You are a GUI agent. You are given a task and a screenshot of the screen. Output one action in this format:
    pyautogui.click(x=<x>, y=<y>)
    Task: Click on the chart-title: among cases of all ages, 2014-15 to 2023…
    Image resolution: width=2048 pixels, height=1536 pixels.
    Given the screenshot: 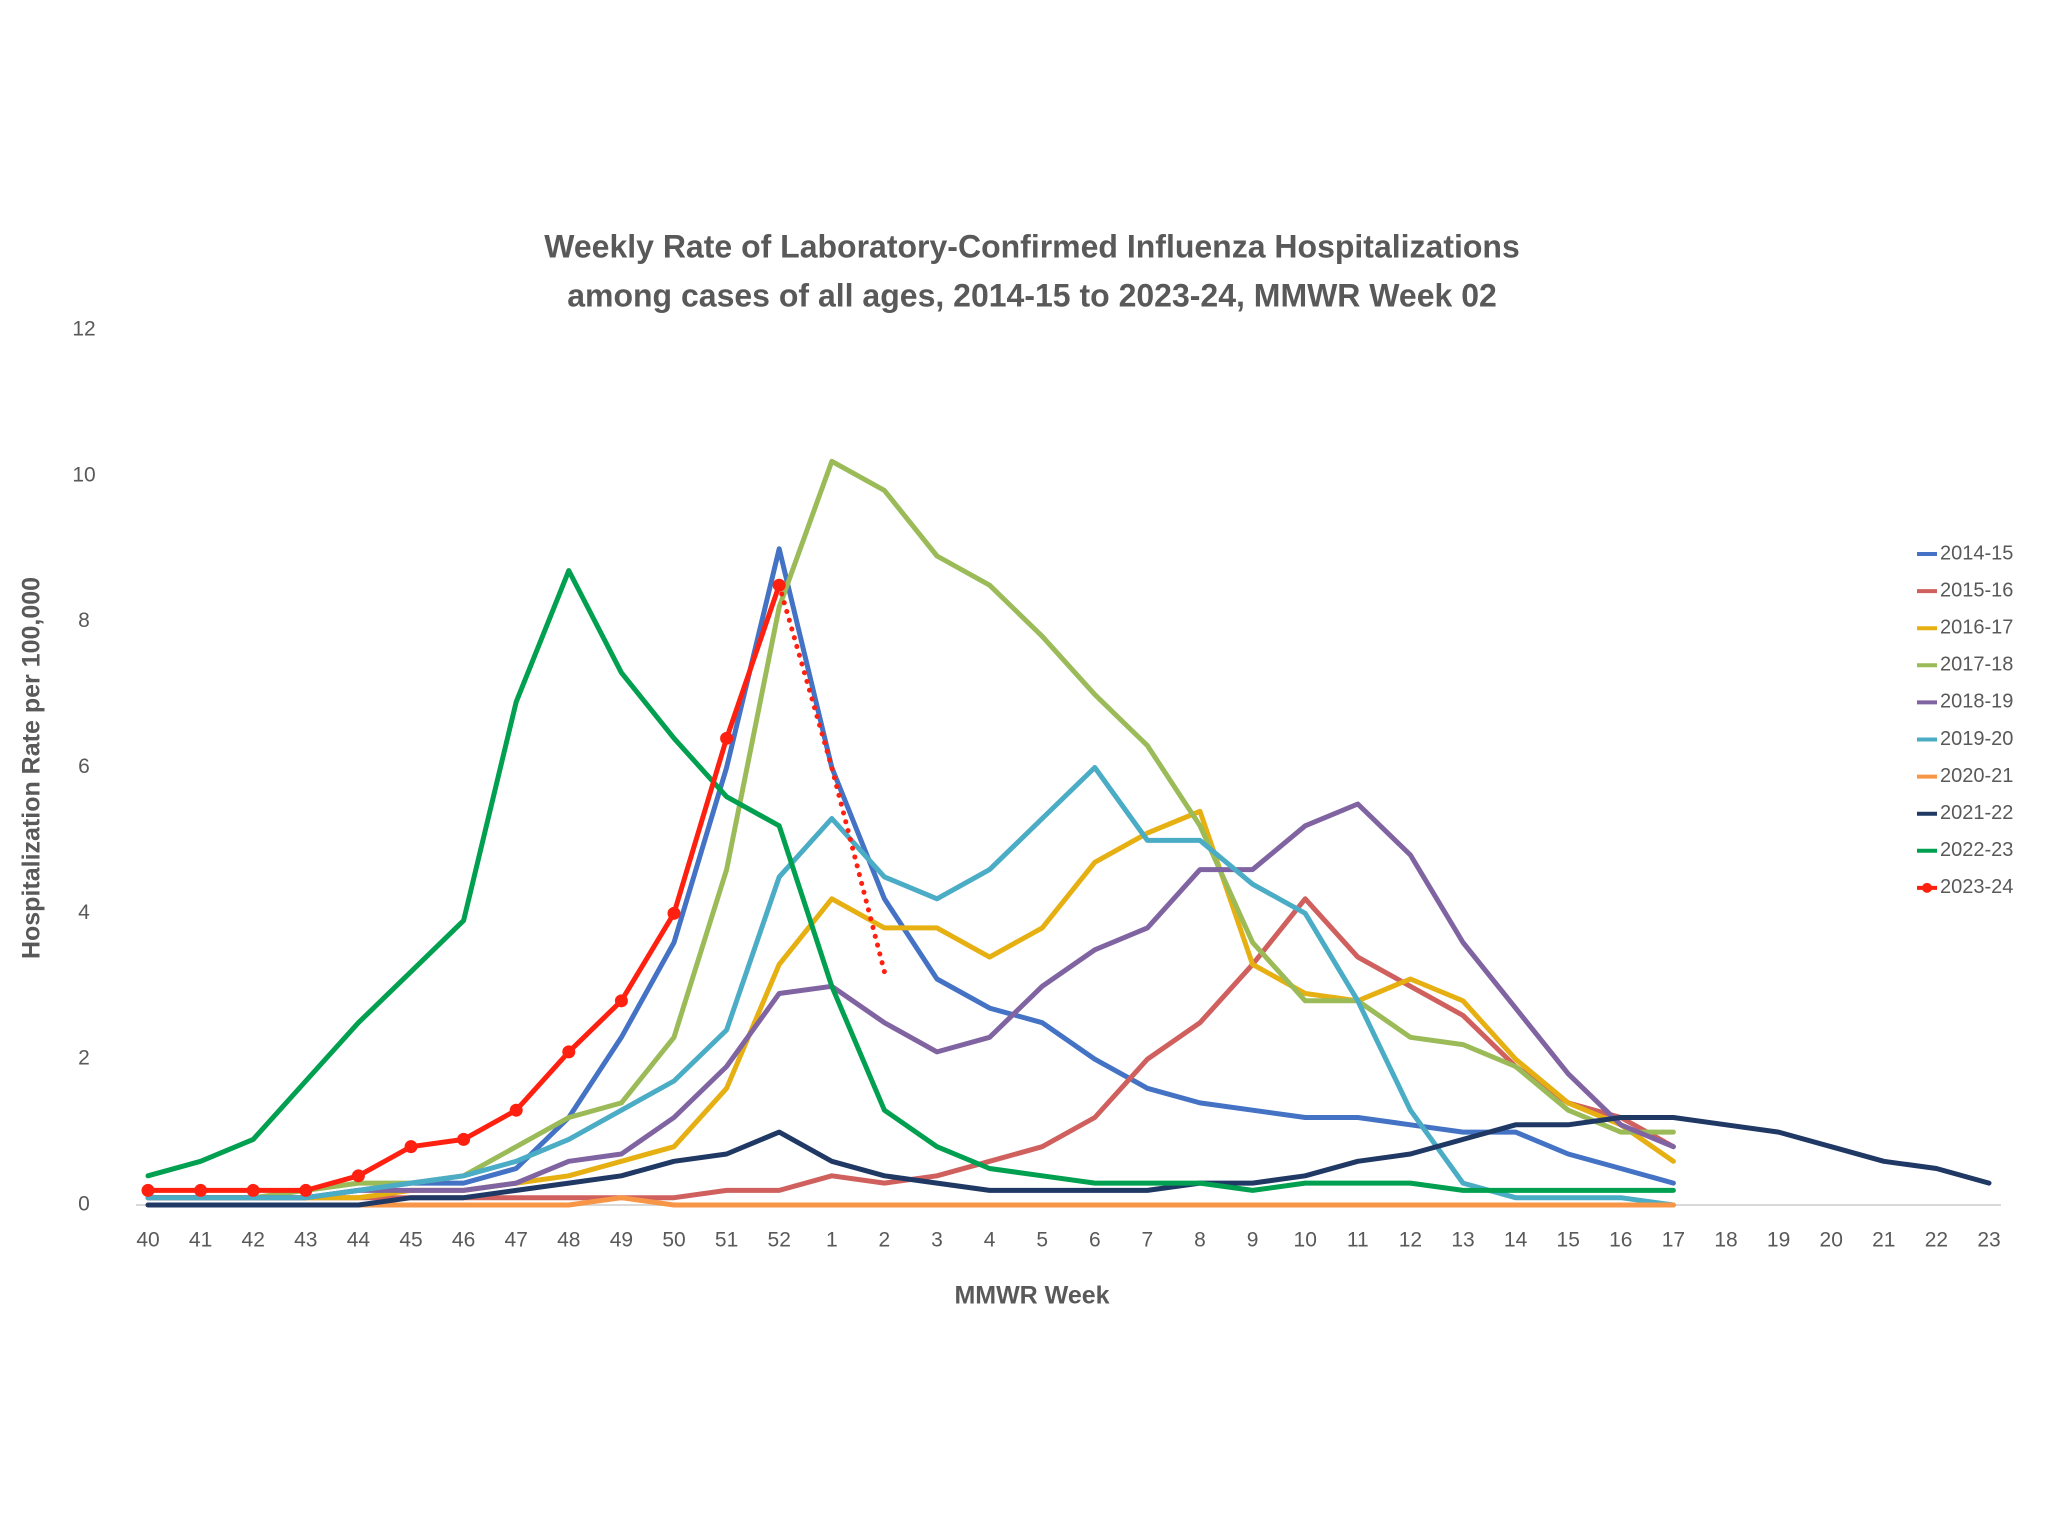 What is the action you would take?
    pyautogui.click(x=1032, y=295)
    